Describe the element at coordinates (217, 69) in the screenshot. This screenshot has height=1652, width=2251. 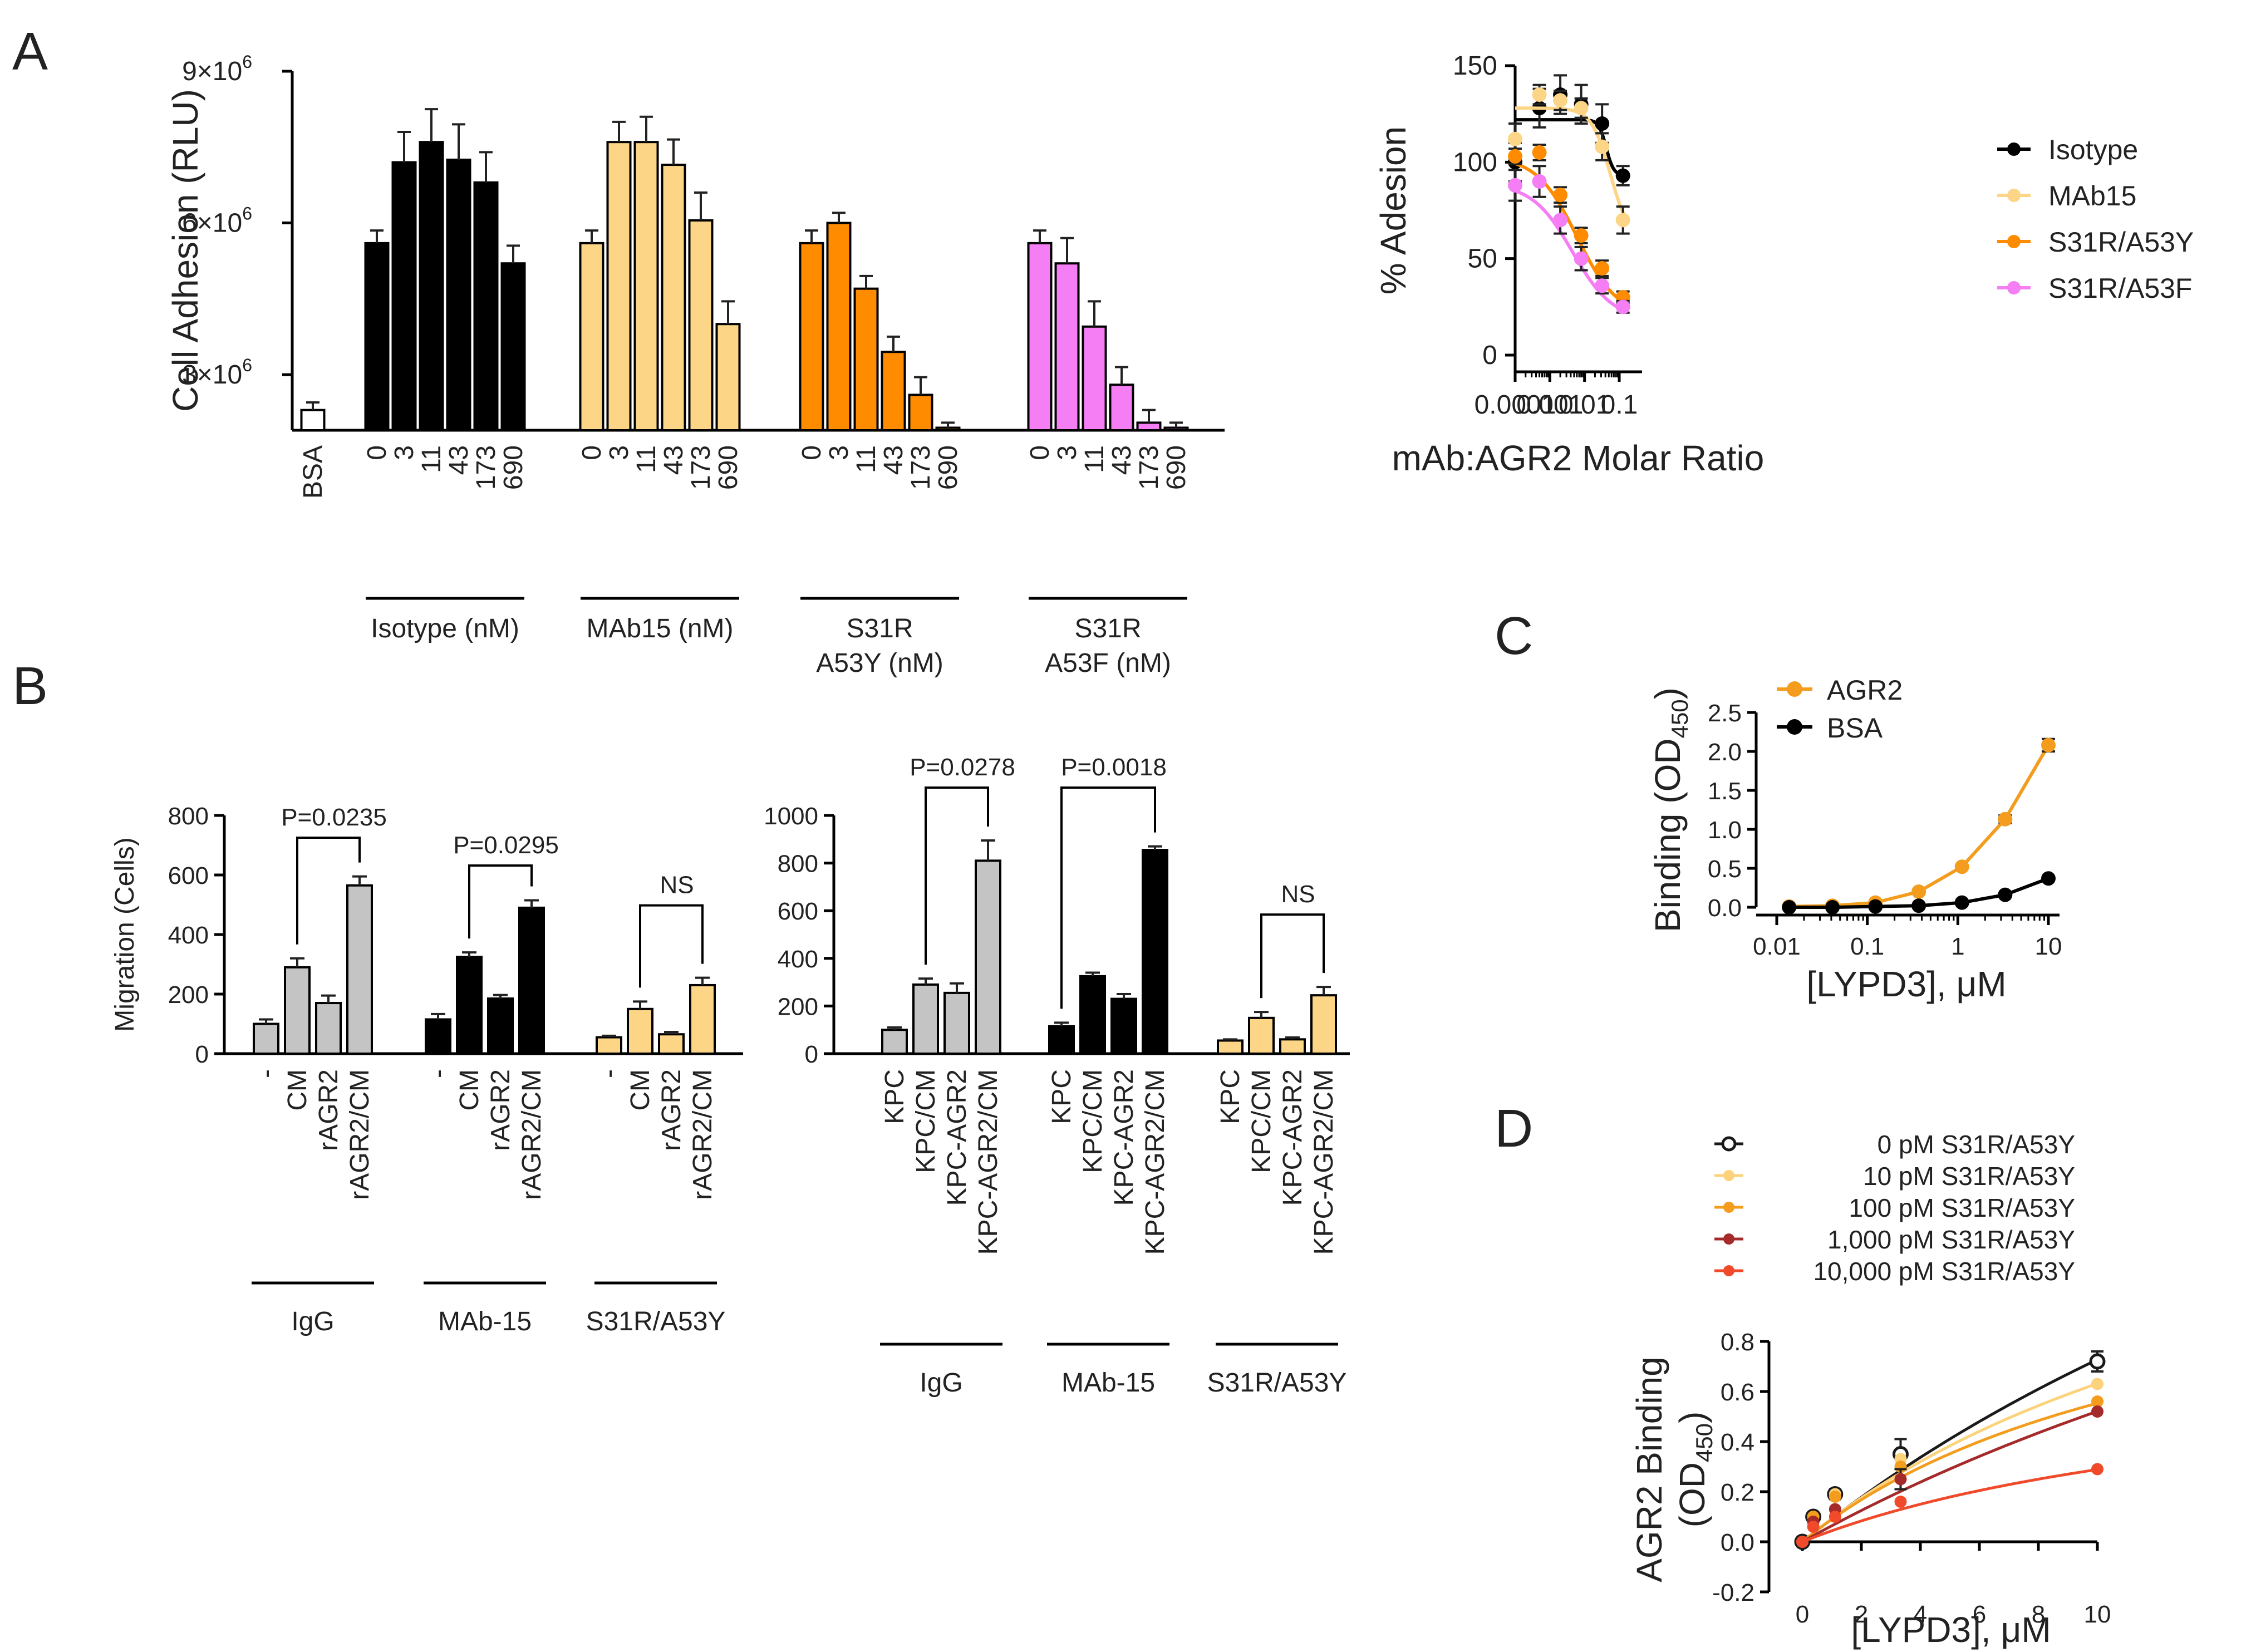
I see `y-tick-label: 9×10⁶` at that location.